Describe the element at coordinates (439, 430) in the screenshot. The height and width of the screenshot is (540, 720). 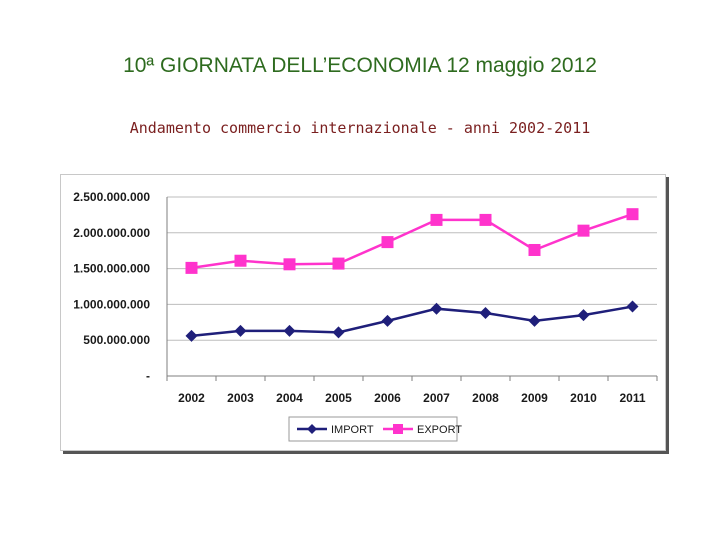
I see `export-legend-label: EXPORT` at that location.